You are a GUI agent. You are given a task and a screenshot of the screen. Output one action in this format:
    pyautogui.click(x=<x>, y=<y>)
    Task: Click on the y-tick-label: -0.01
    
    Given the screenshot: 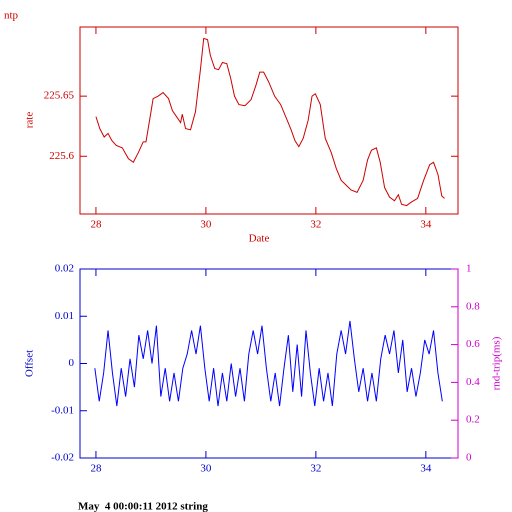 What is the action you would take?
    pyautogui.click(x=62, y=410)
    